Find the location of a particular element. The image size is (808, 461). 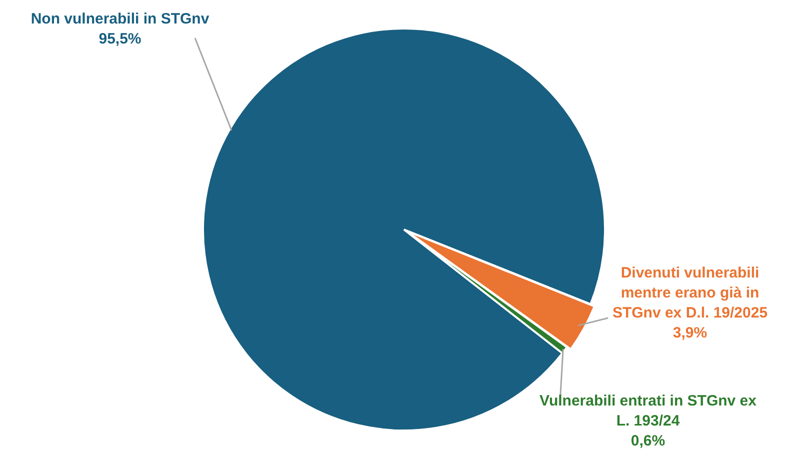

data-label: 3,9% is located at coordinates (690, 333).